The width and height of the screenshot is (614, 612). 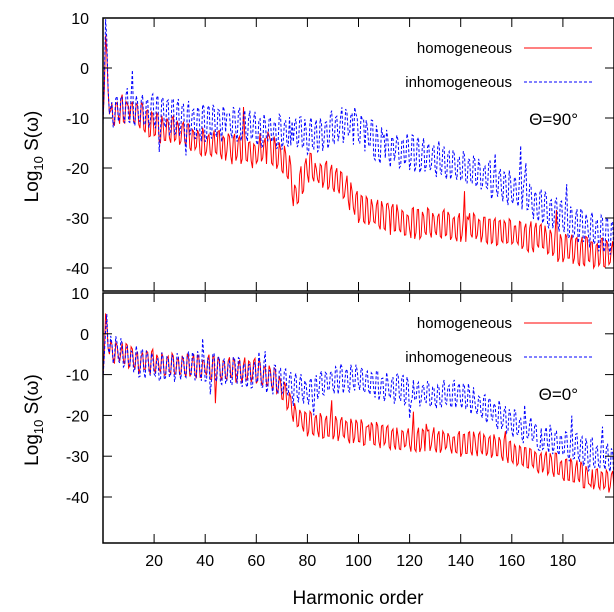 I want to click on x-tick-label: 160, so click(x=511, y=561).